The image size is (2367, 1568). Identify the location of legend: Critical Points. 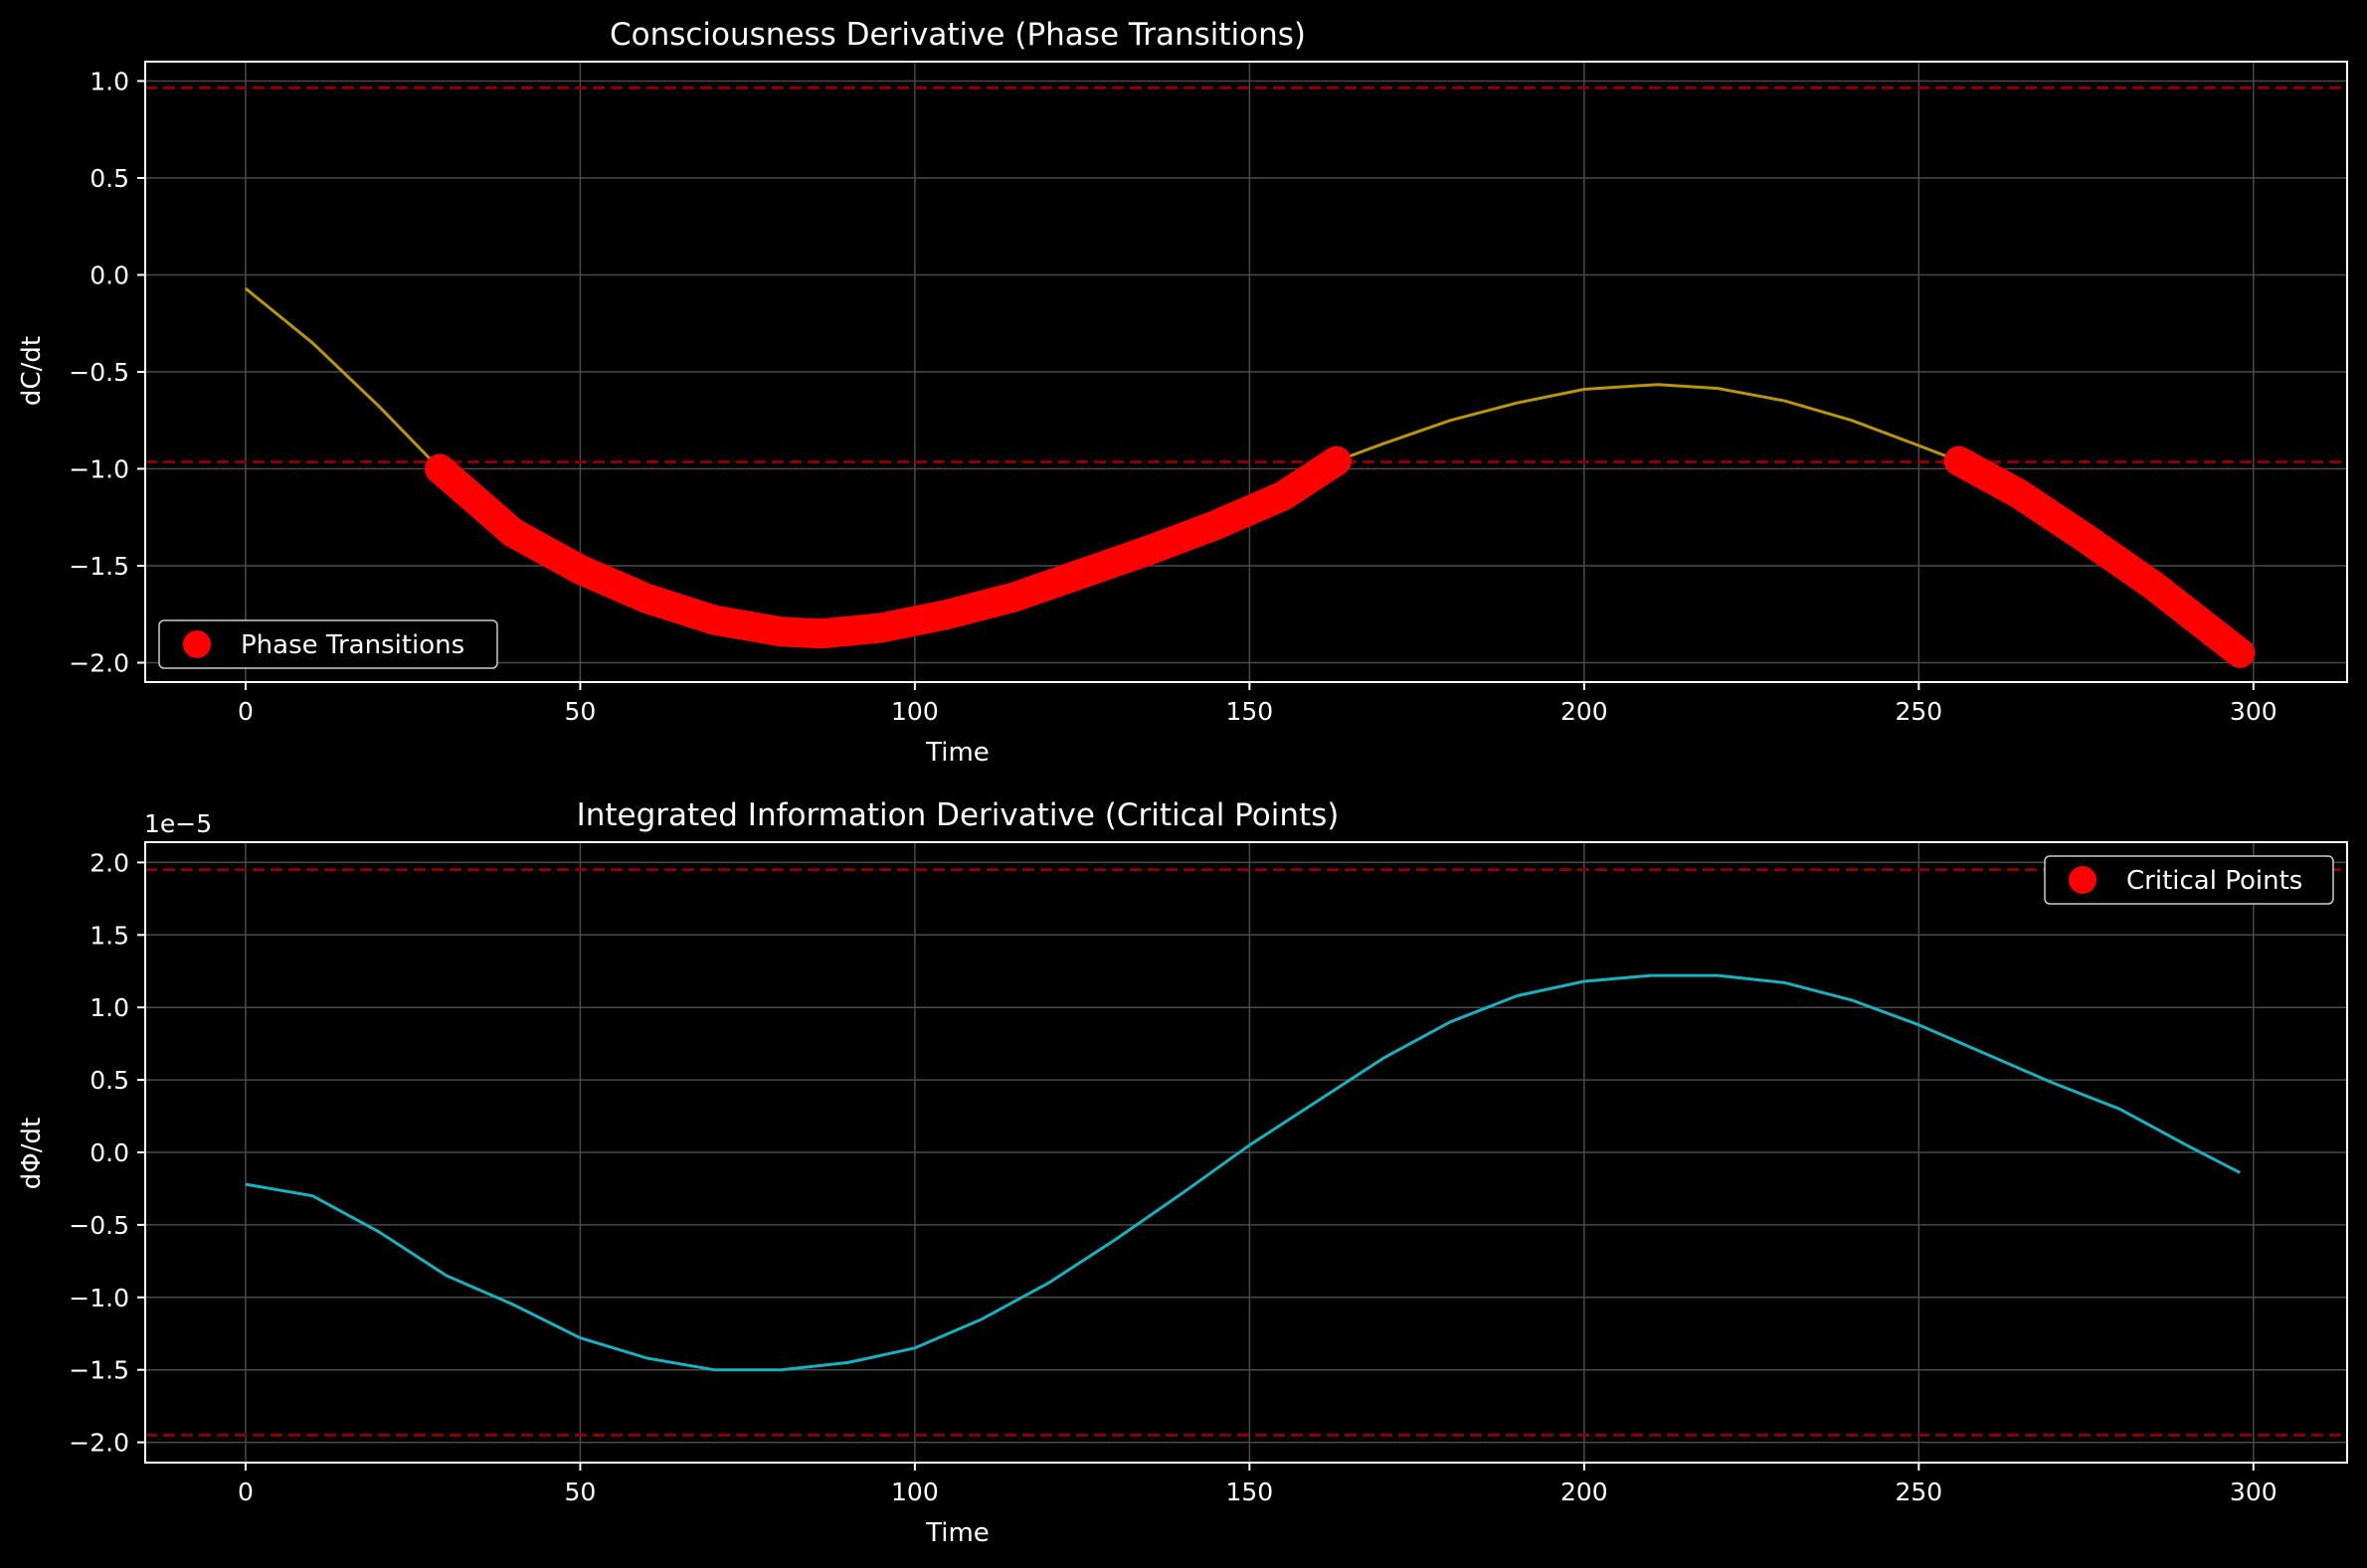
(2189, 880).